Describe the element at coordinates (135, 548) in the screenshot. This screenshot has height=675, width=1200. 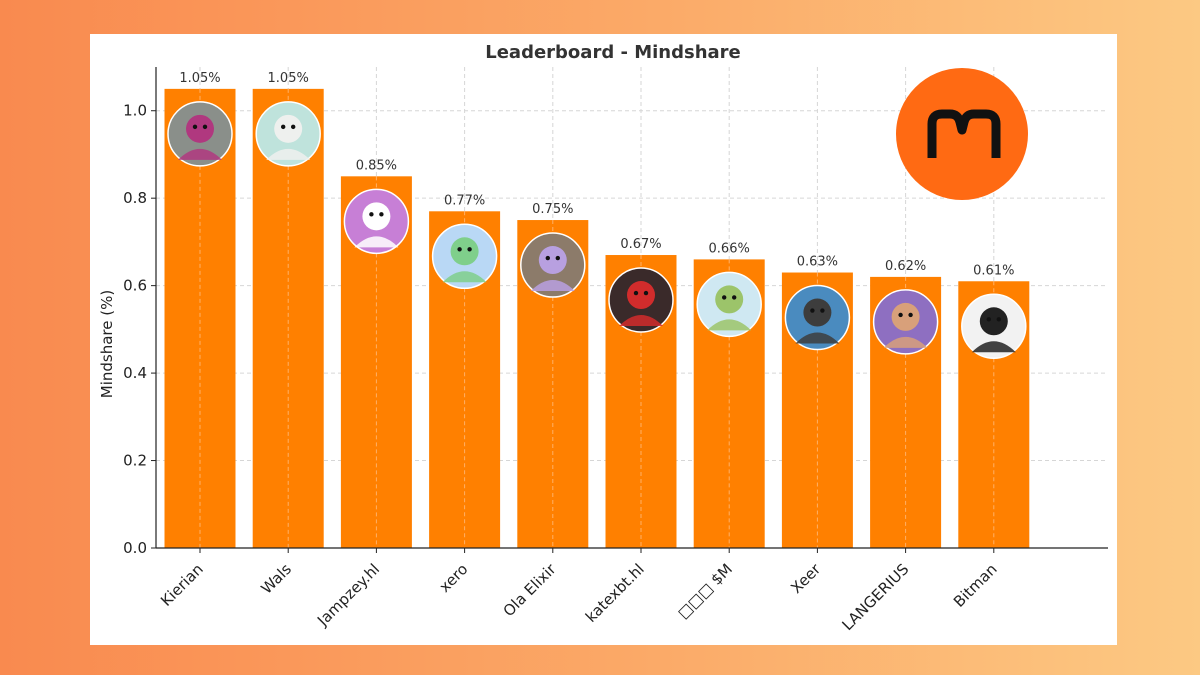
I see `y-tick-label: 0.0` at that location.